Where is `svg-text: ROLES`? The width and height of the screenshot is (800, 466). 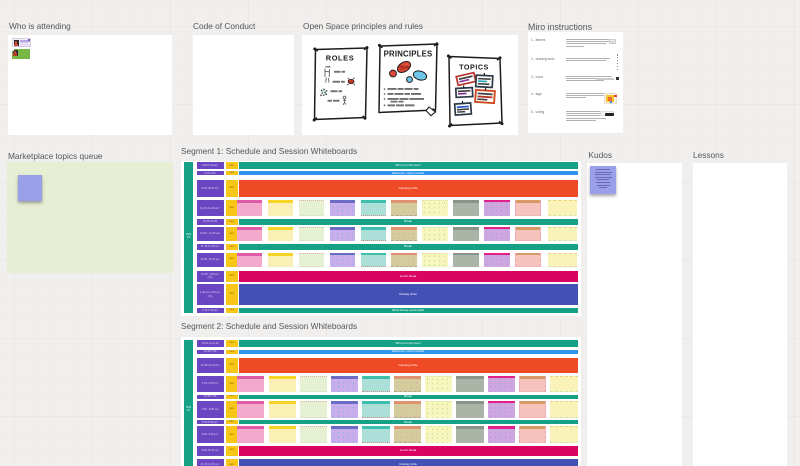
svg-text: ROLES is located at coordinates (340, 58).